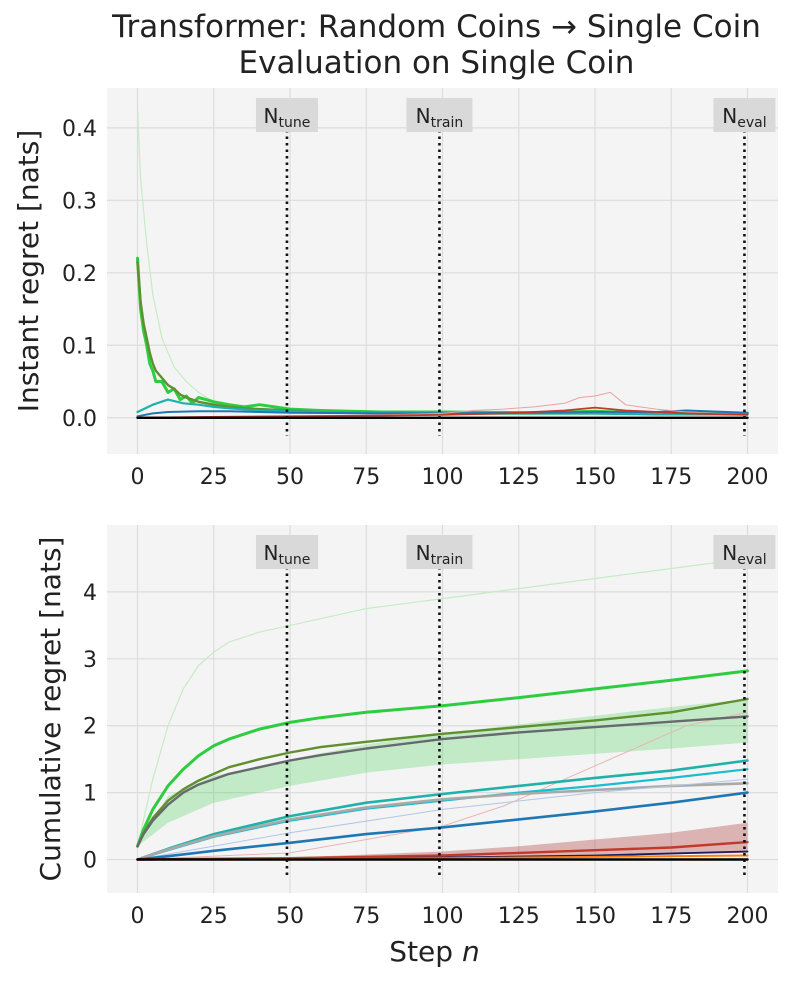 The image size is (793, 982). I want to click on y-tick-label: 0.1, so click(79, 346).